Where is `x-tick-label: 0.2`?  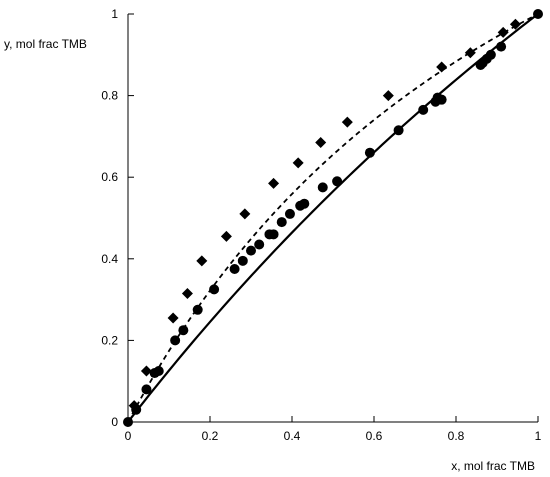
x-tick-label: 0.2 is located at coordinates (210, 436).